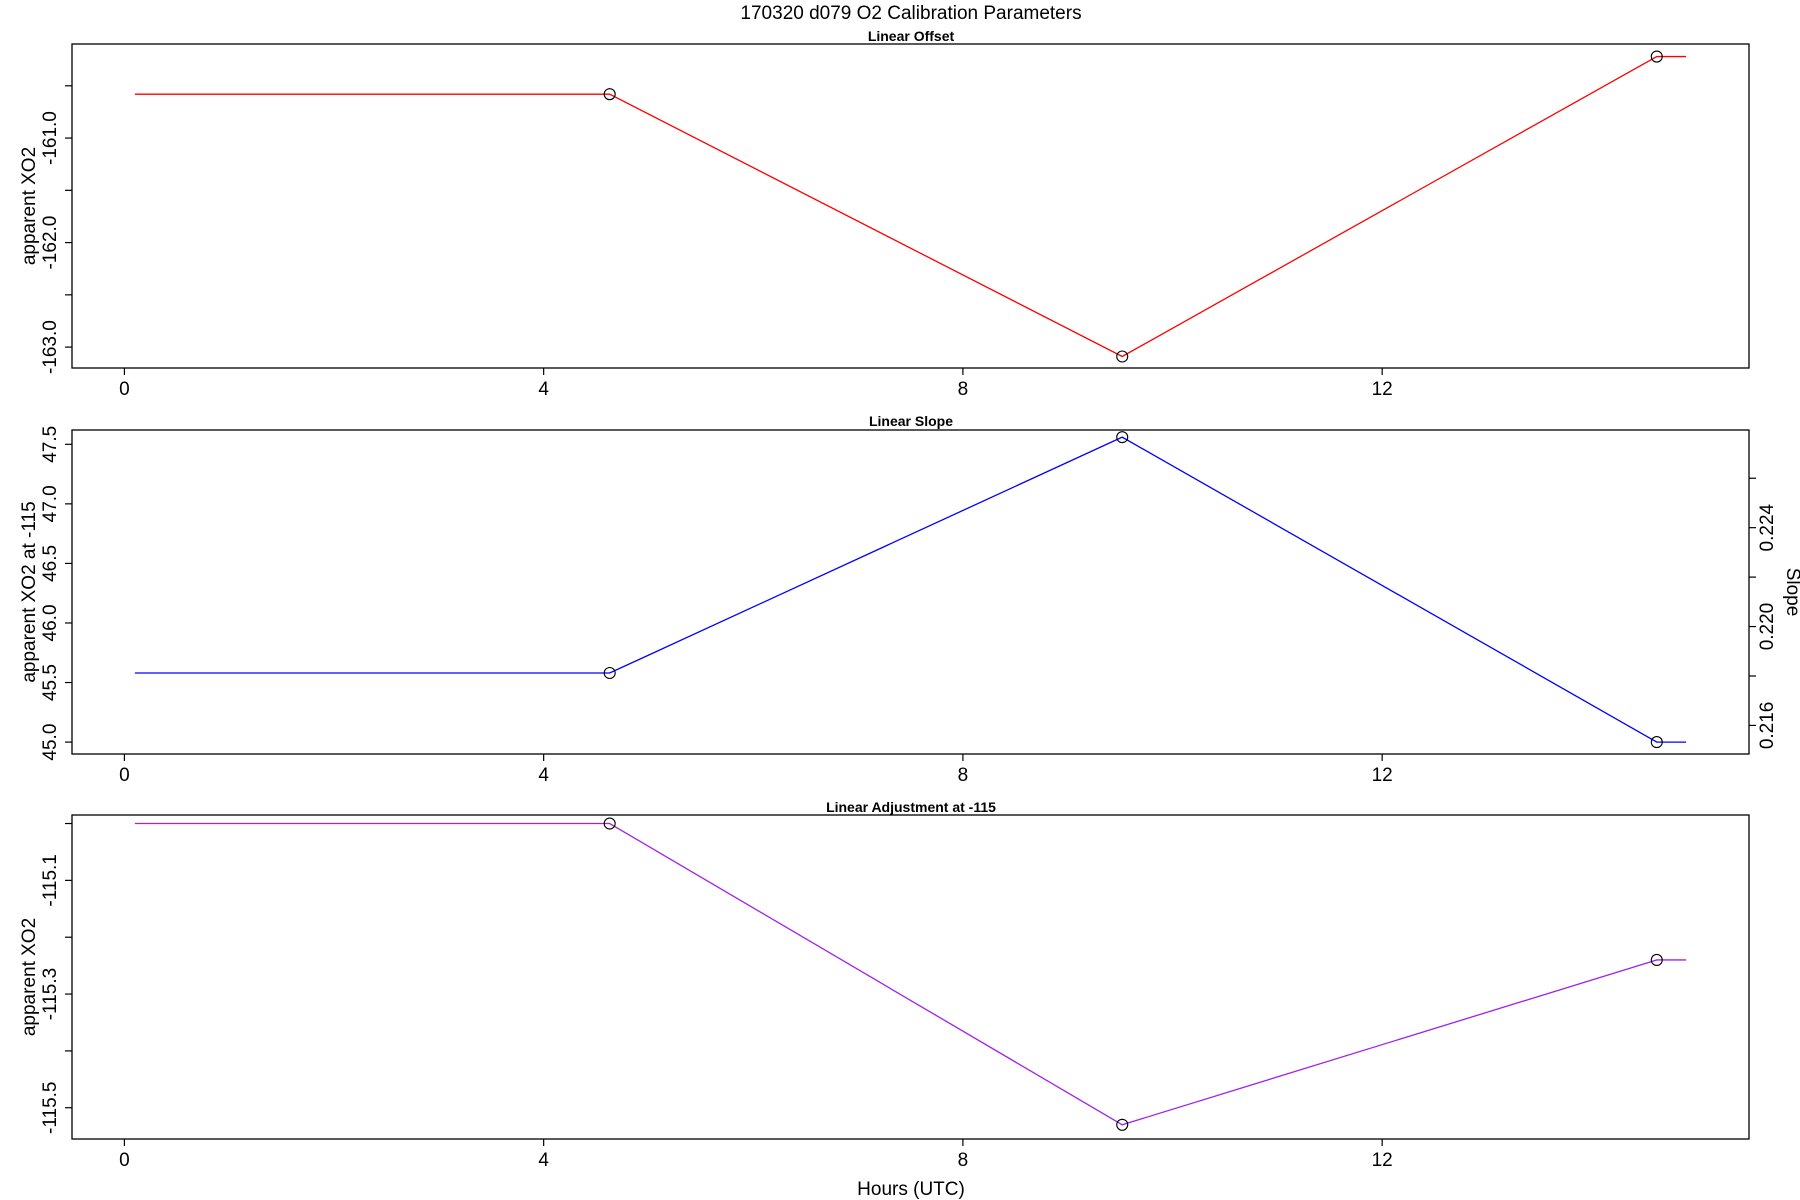  I want to click on panel-title: Linear Offset, so click(911, 36).